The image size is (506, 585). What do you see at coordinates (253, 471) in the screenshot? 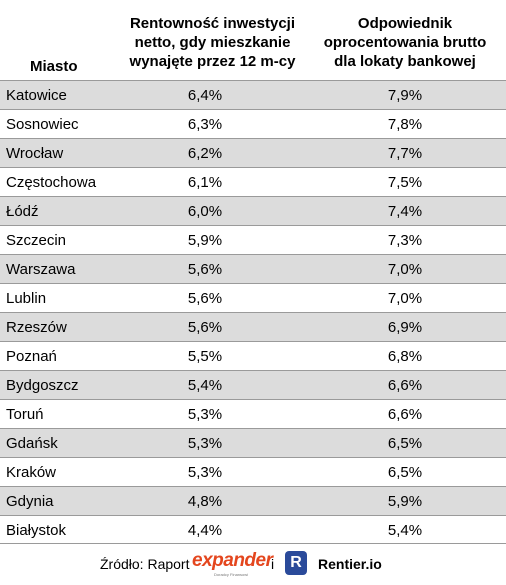
I see `table-row: Kraków 5,3% 6,5%` at bounding box center [253, 471].